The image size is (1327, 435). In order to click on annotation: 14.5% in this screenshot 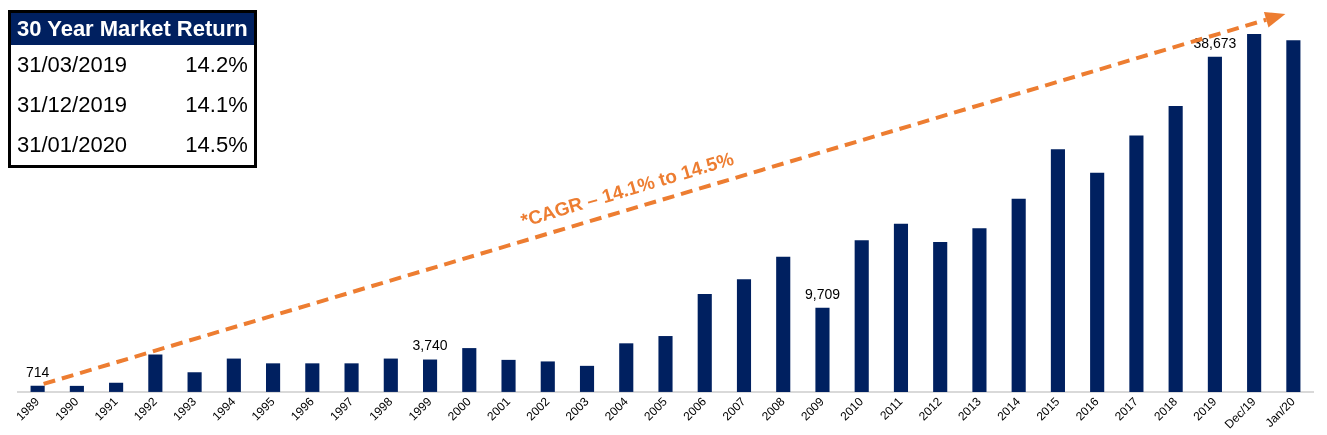, I will do `click(216, 145)`.